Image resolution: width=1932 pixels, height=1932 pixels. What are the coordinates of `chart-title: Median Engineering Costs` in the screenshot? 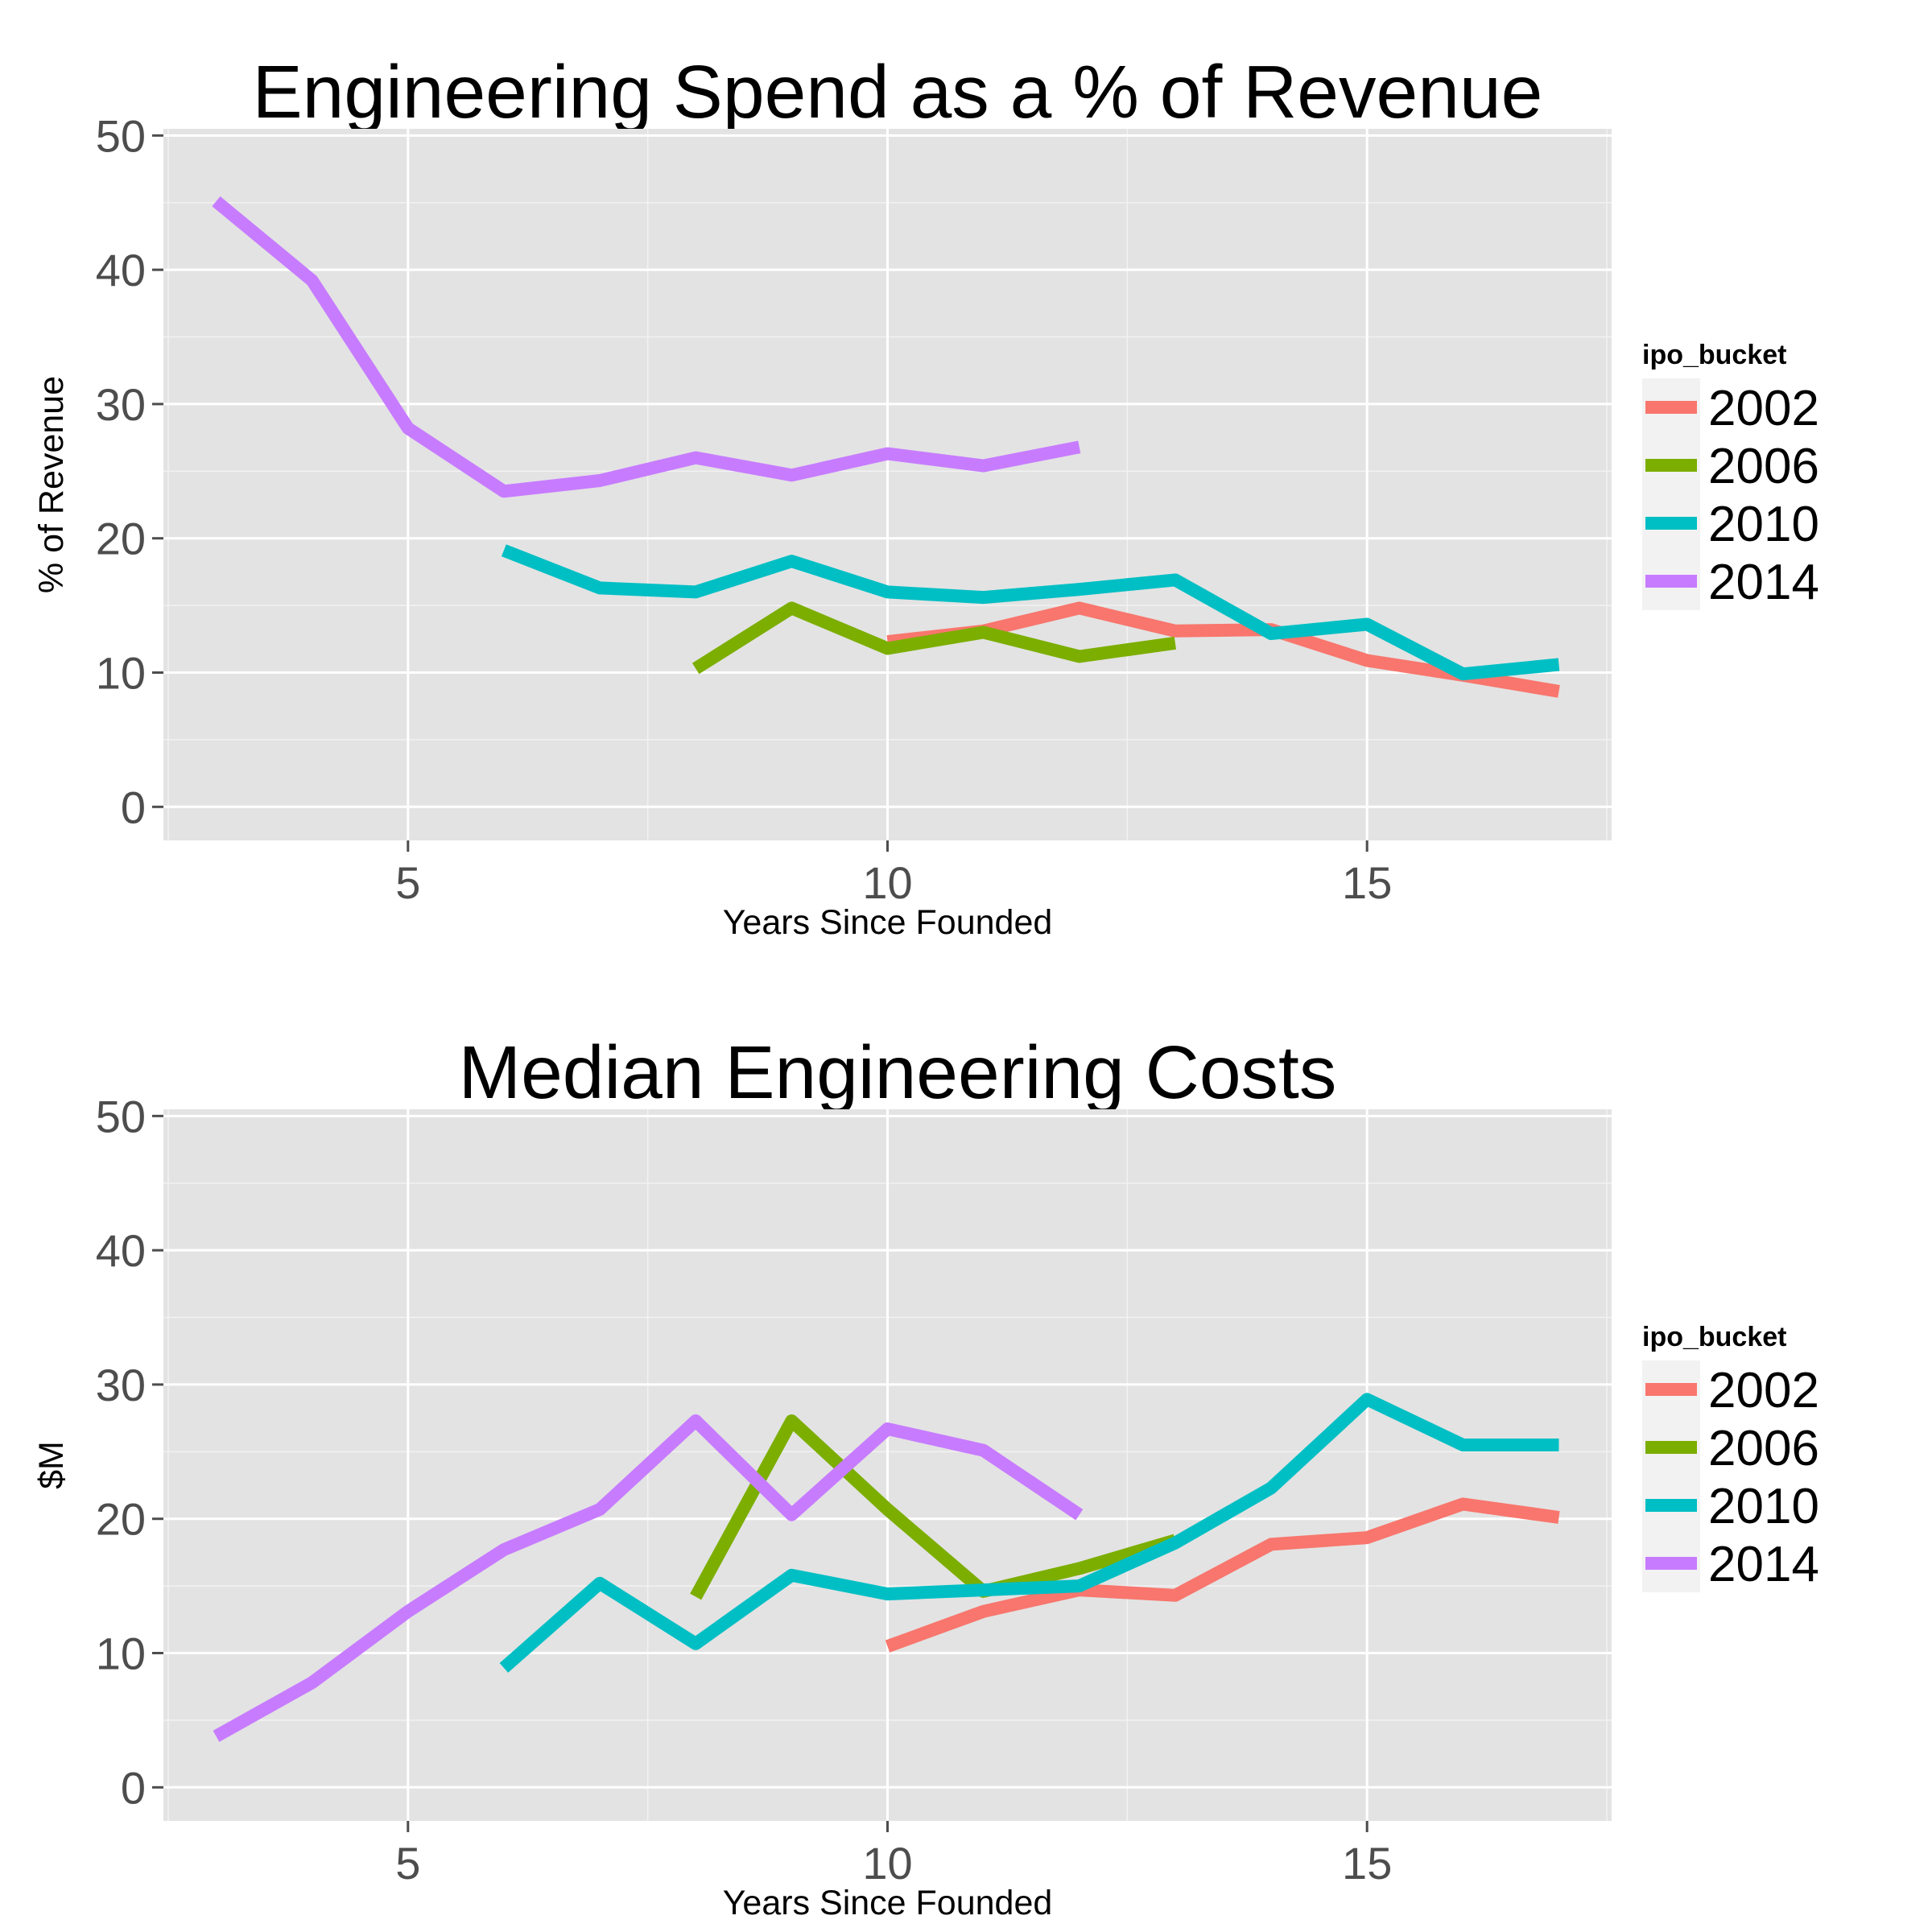 It's located at (898, 1072).